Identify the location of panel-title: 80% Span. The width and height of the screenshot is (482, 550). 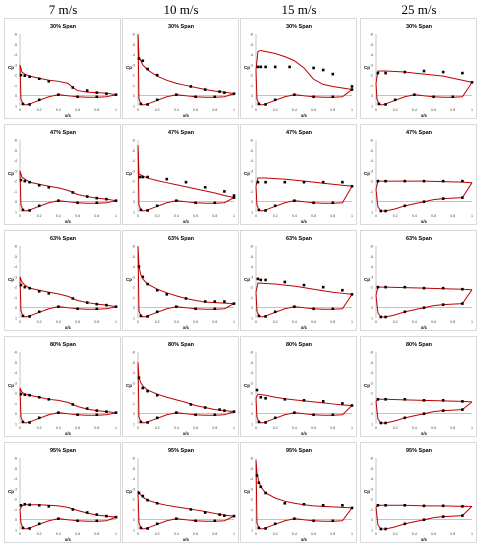
(181, 345).